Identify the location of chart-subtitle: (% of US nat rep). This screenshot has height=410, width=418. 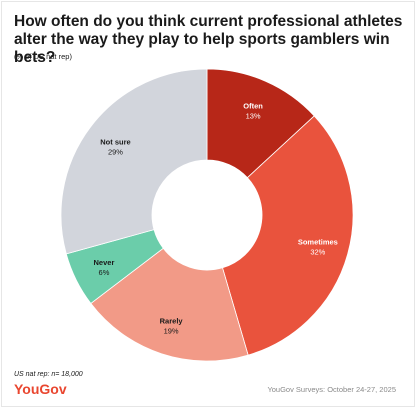
(43, 56).